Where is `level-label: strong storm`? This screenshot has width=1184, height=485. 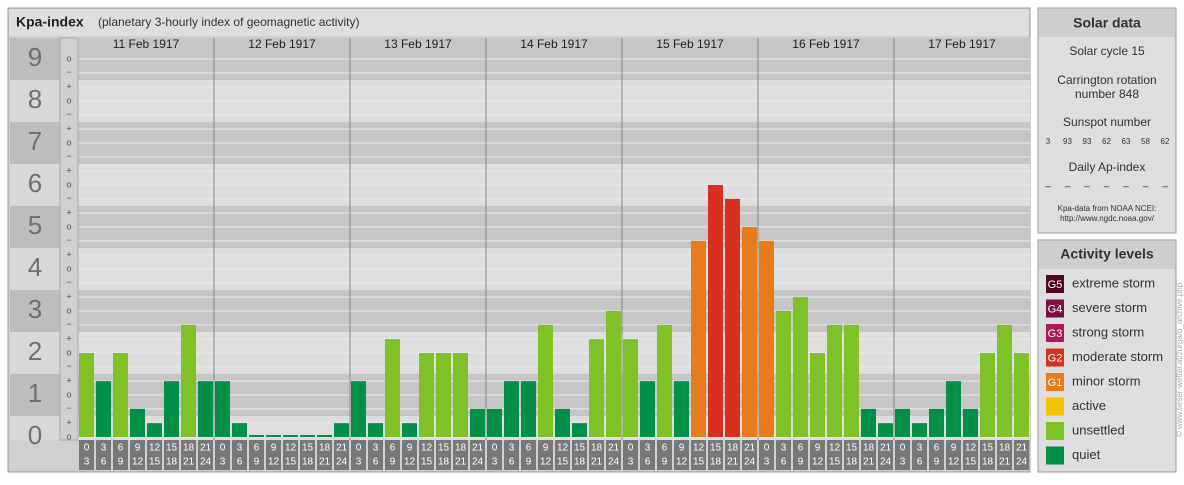
level-label: strong storm is located at coordinates (1108, 331).